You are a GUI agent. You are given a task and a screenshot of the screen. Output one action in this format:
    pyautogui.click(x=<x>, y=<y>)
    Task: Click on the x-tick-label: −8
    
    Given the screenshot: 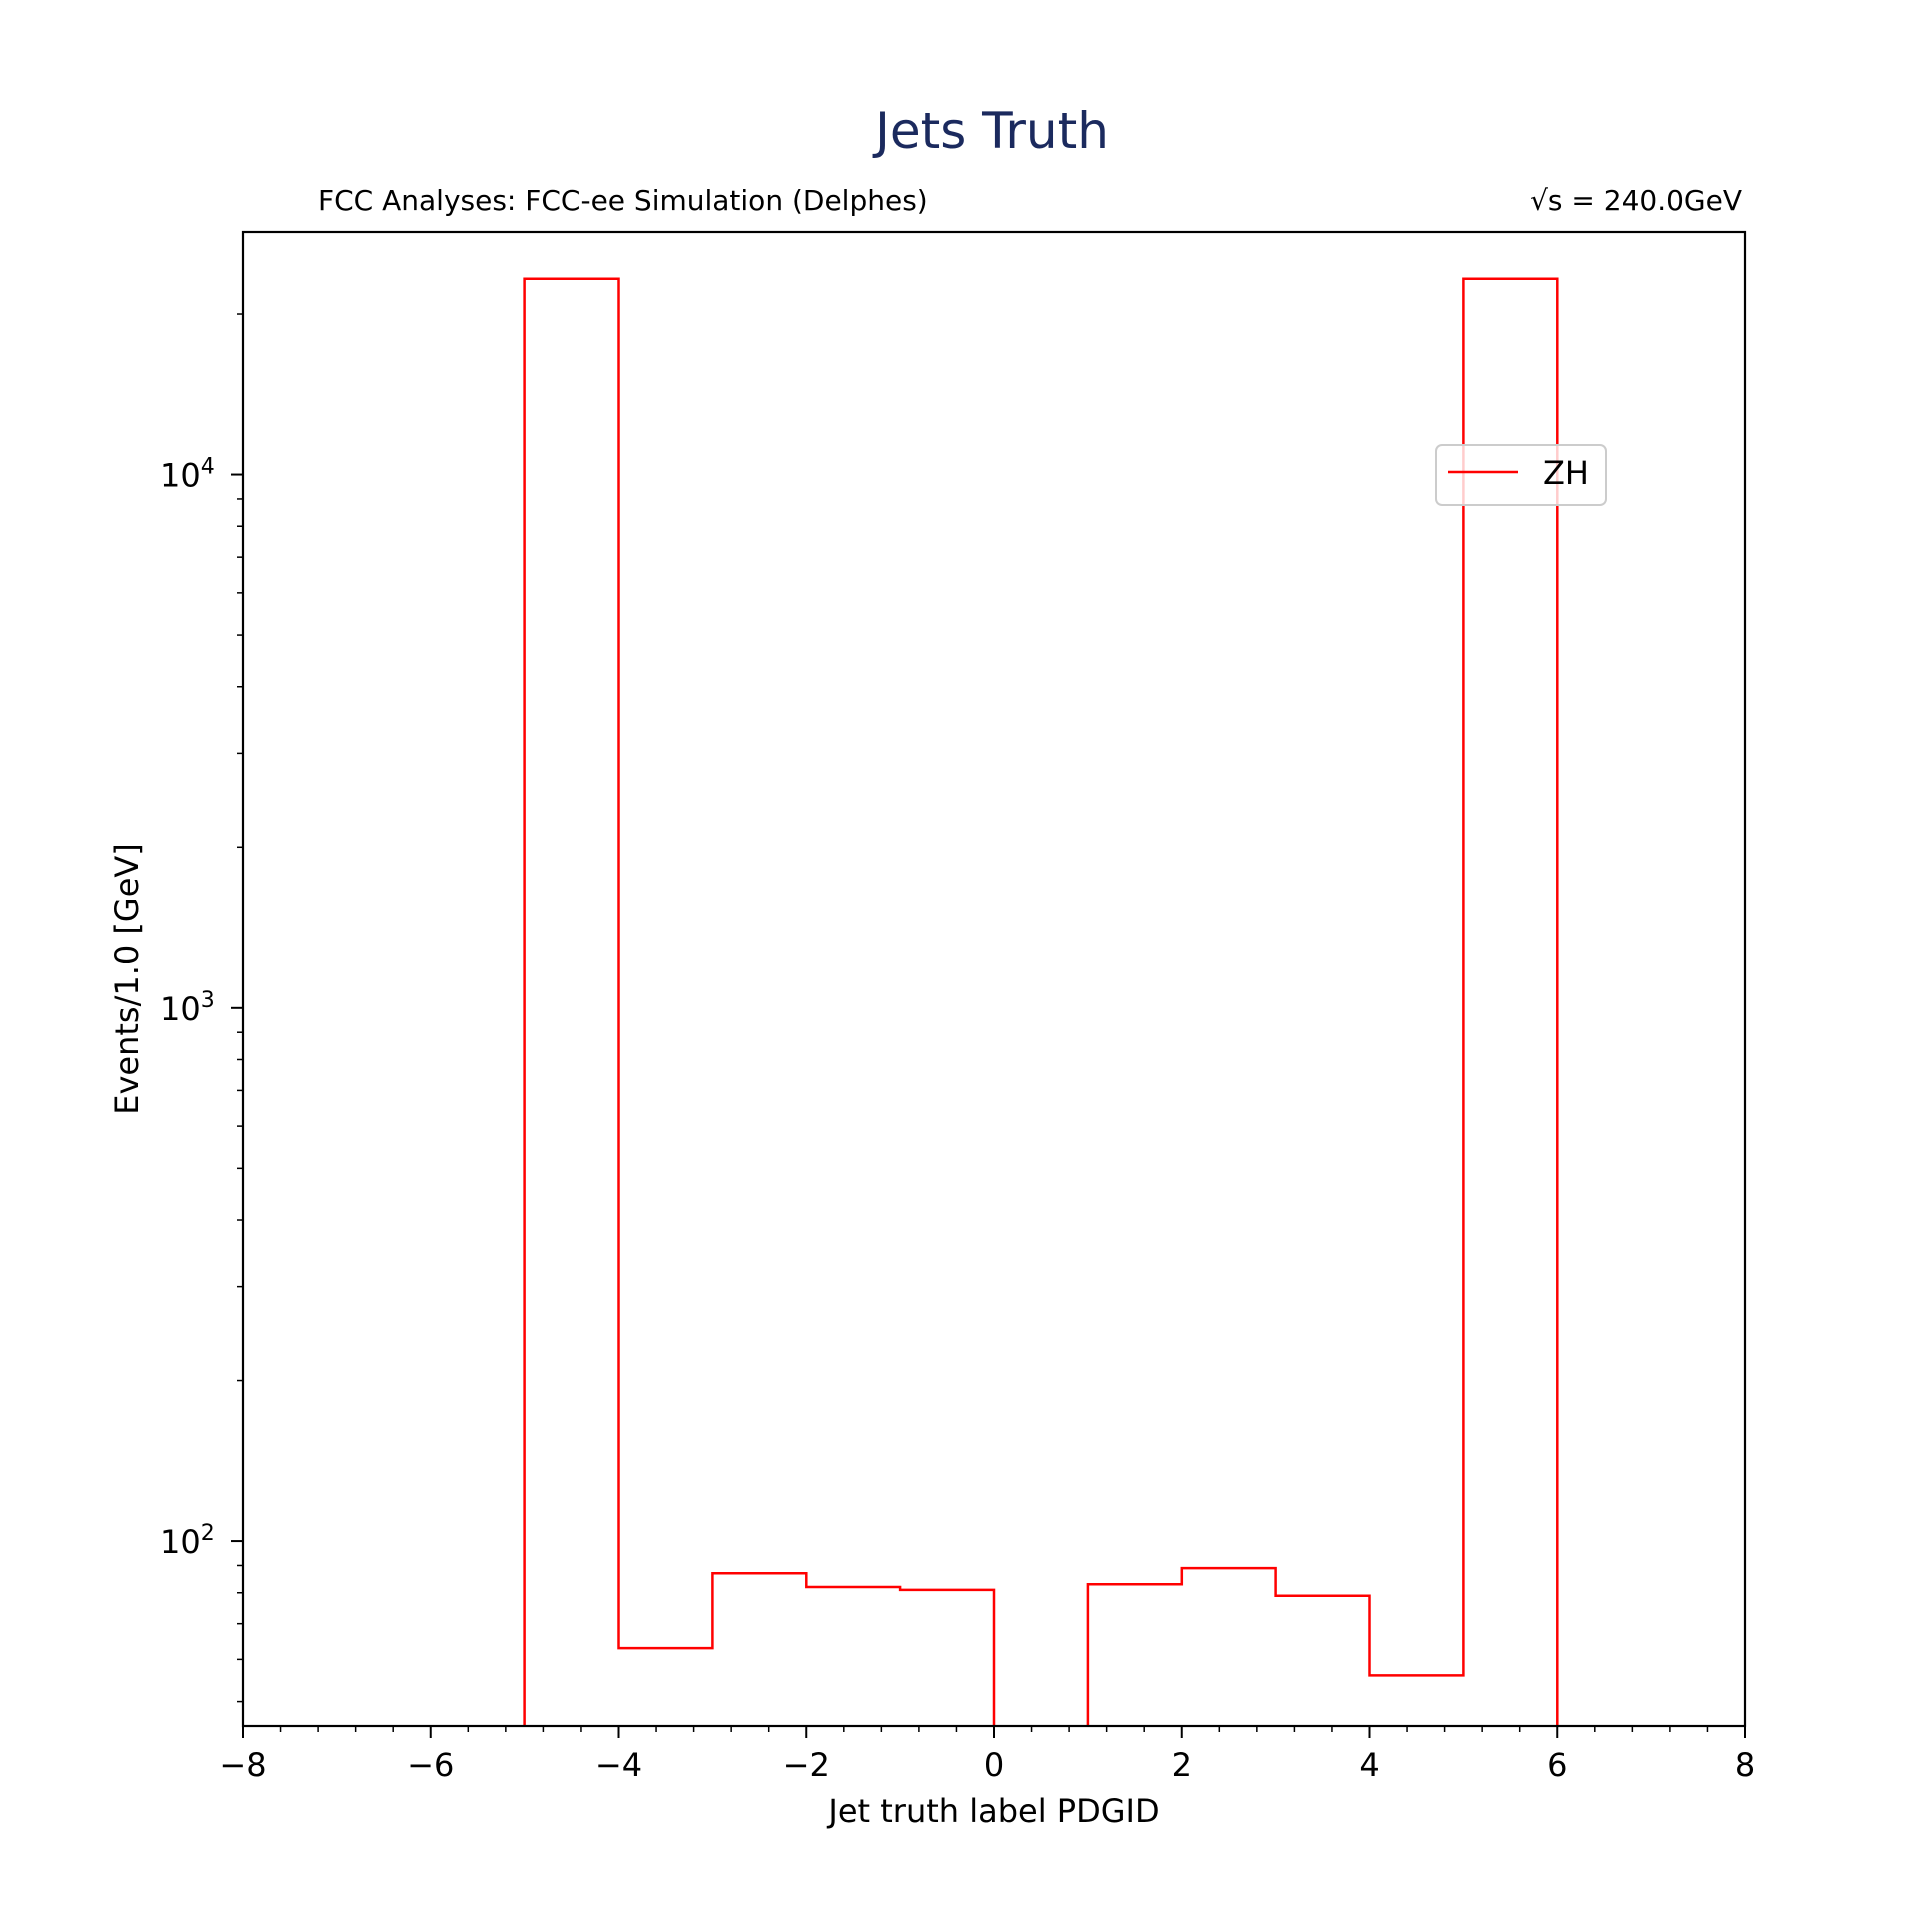 What is the action you would take?
    pyautogui.click(x=242, y=1765)
    